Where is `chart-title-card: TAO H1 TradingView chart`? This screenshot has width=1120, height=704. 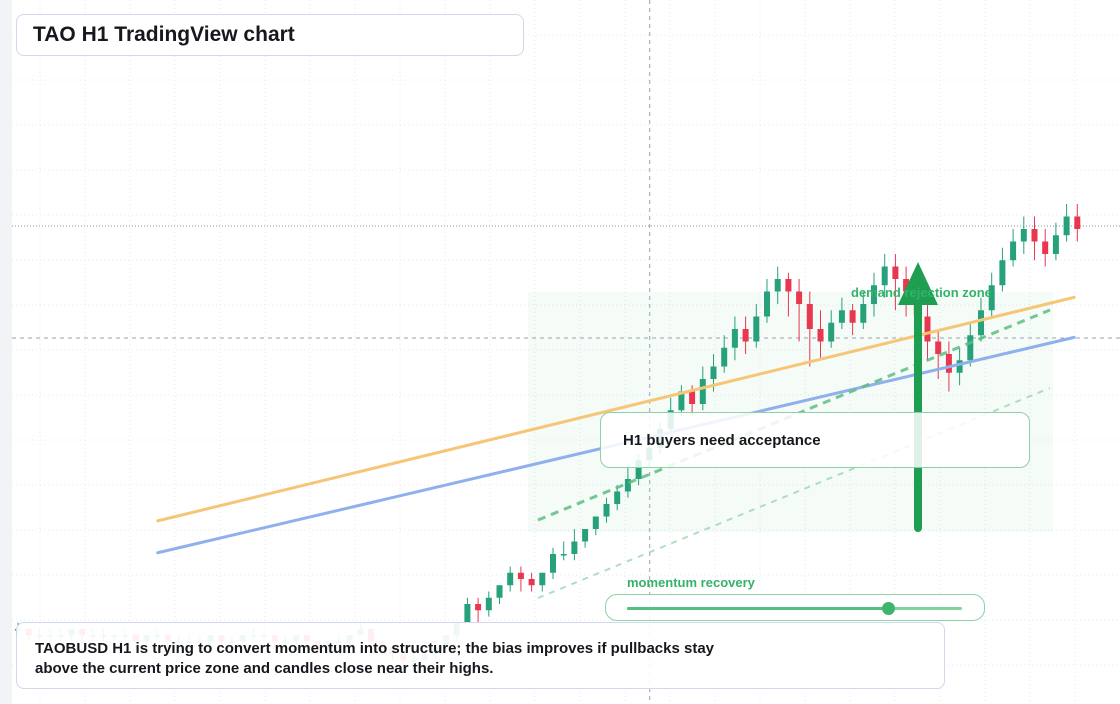 chart-title-card: TAO H1 TradingView chart is located at coordinates (270, 35).